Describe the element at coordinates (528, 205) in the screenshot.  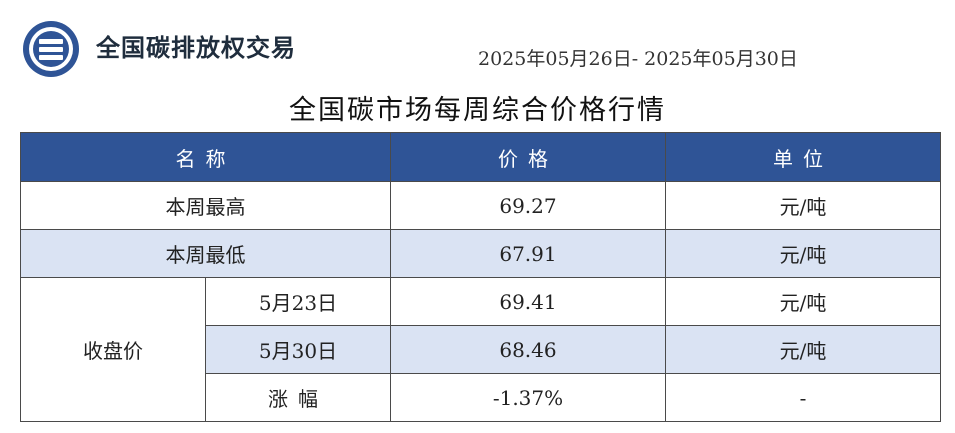
I see `row-price: 69.27` at that location.